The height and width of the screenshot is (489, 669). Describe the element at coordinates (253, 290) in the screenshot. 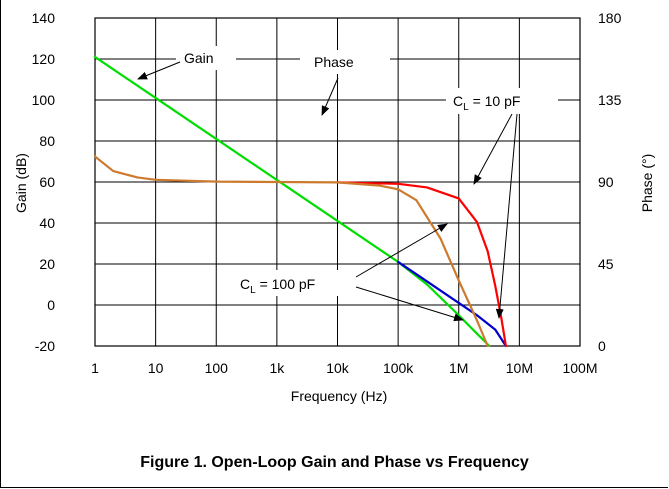

I see `cl-100pf-sub: L` at that location.